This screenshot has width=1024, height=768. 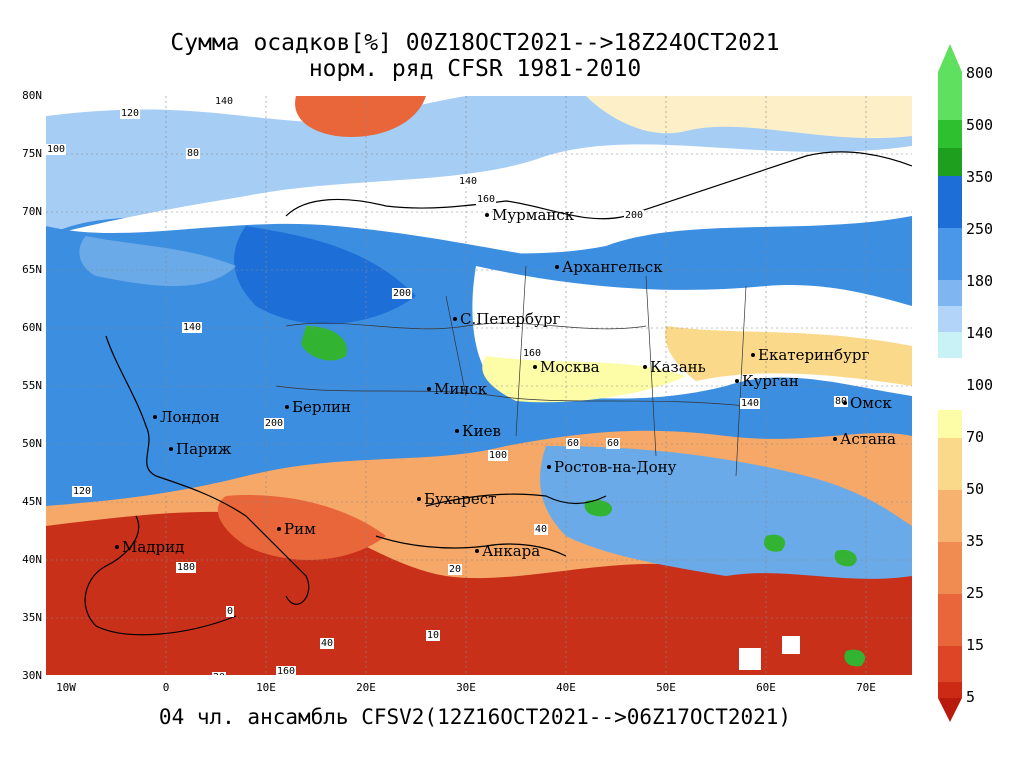 What do you see at coordinates (32, 559) in the screenshot?
I see `lat-label: 40N` at bounding box center [32, 559].